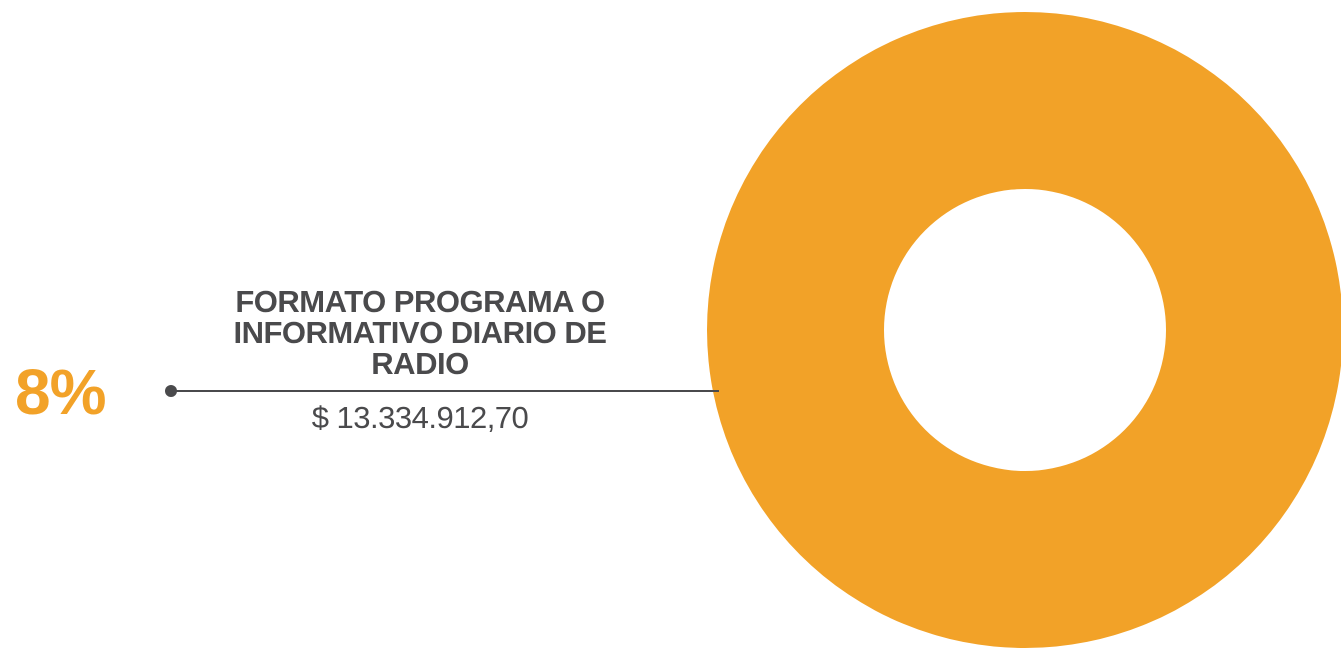 This screenshot has width=1341, height=648. I want to click on leader-dot, so click(171, 391).